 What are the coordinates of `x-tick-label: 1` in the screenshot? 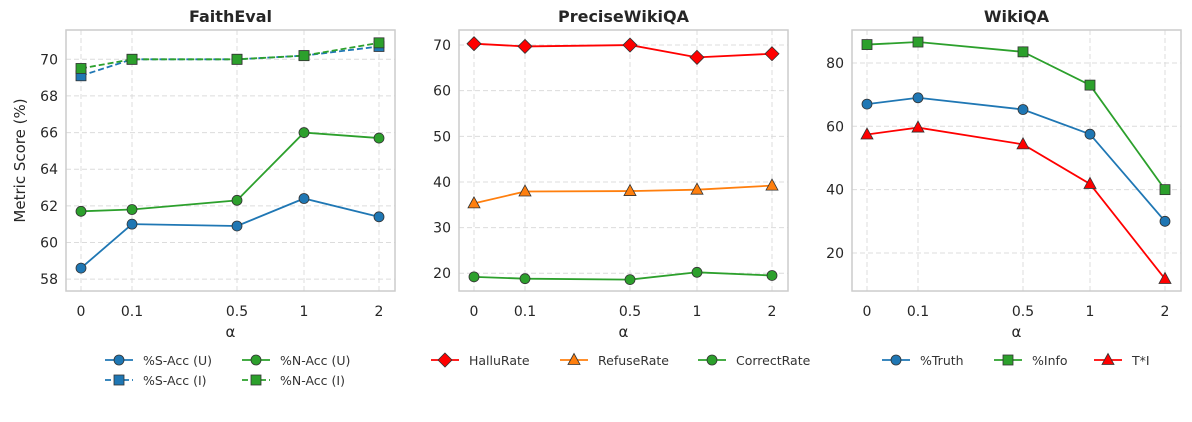 It's located at (304, 312).